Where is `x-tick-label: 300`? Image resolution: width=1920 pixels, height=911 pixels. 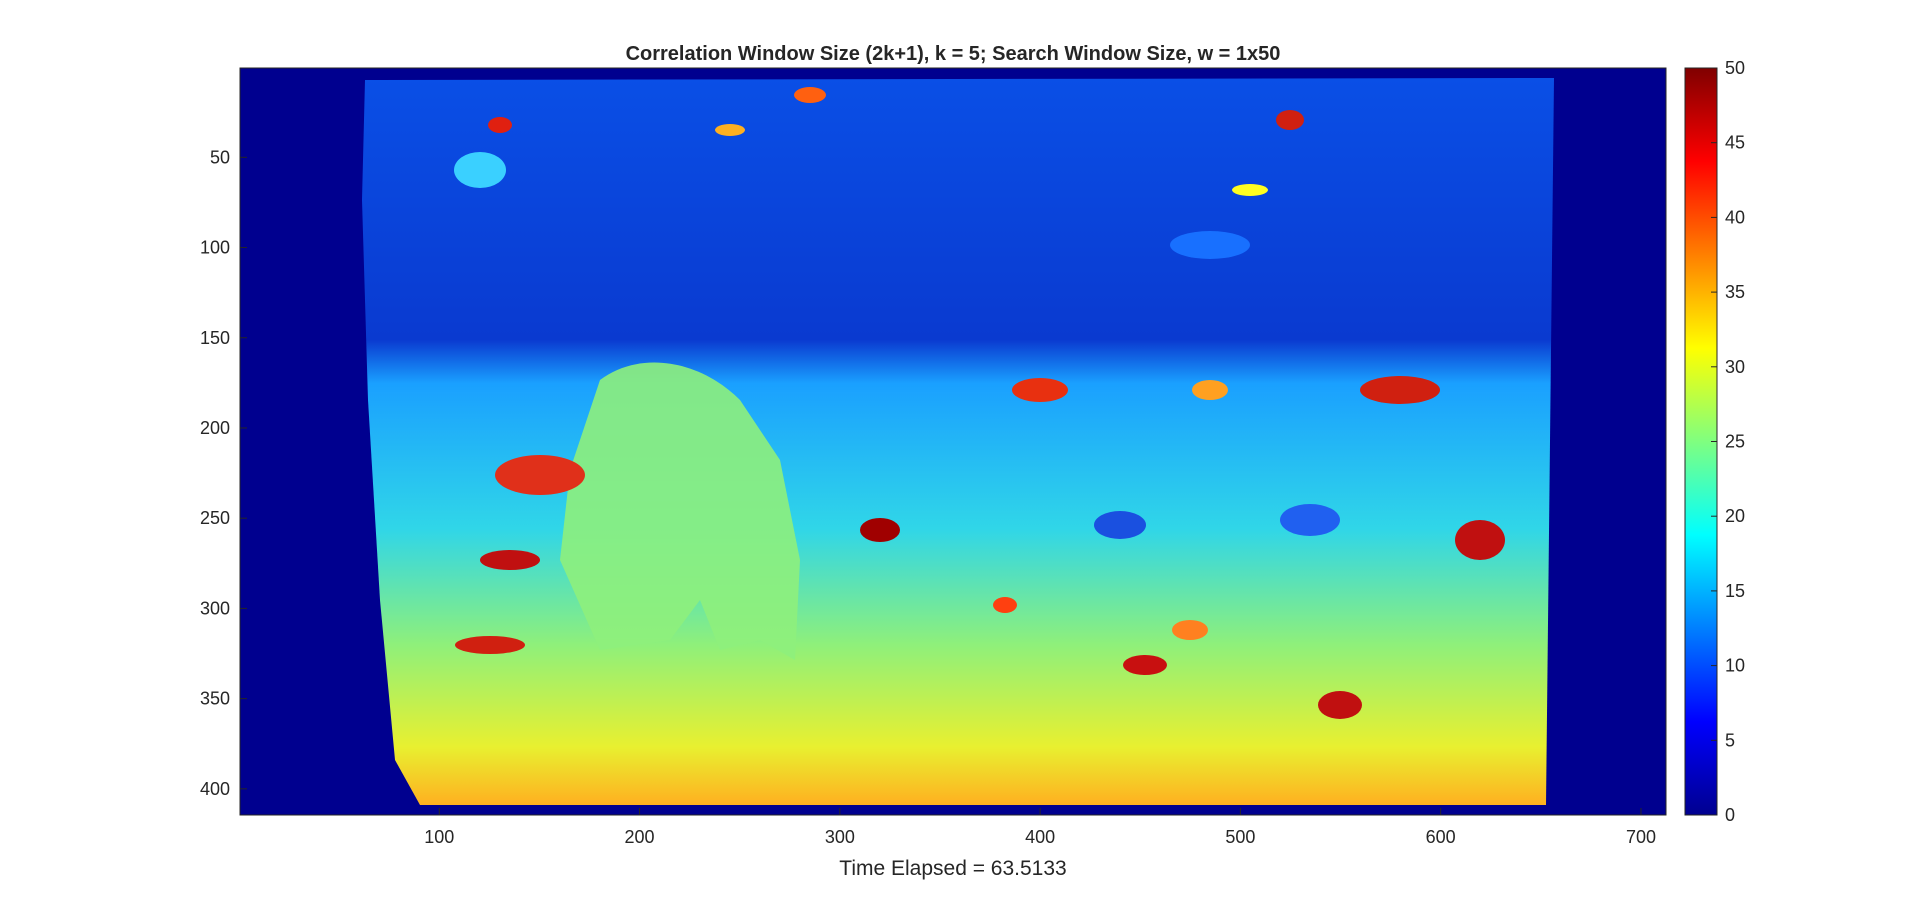
x-tick-label: 300 is located at coordinates (840, 837).